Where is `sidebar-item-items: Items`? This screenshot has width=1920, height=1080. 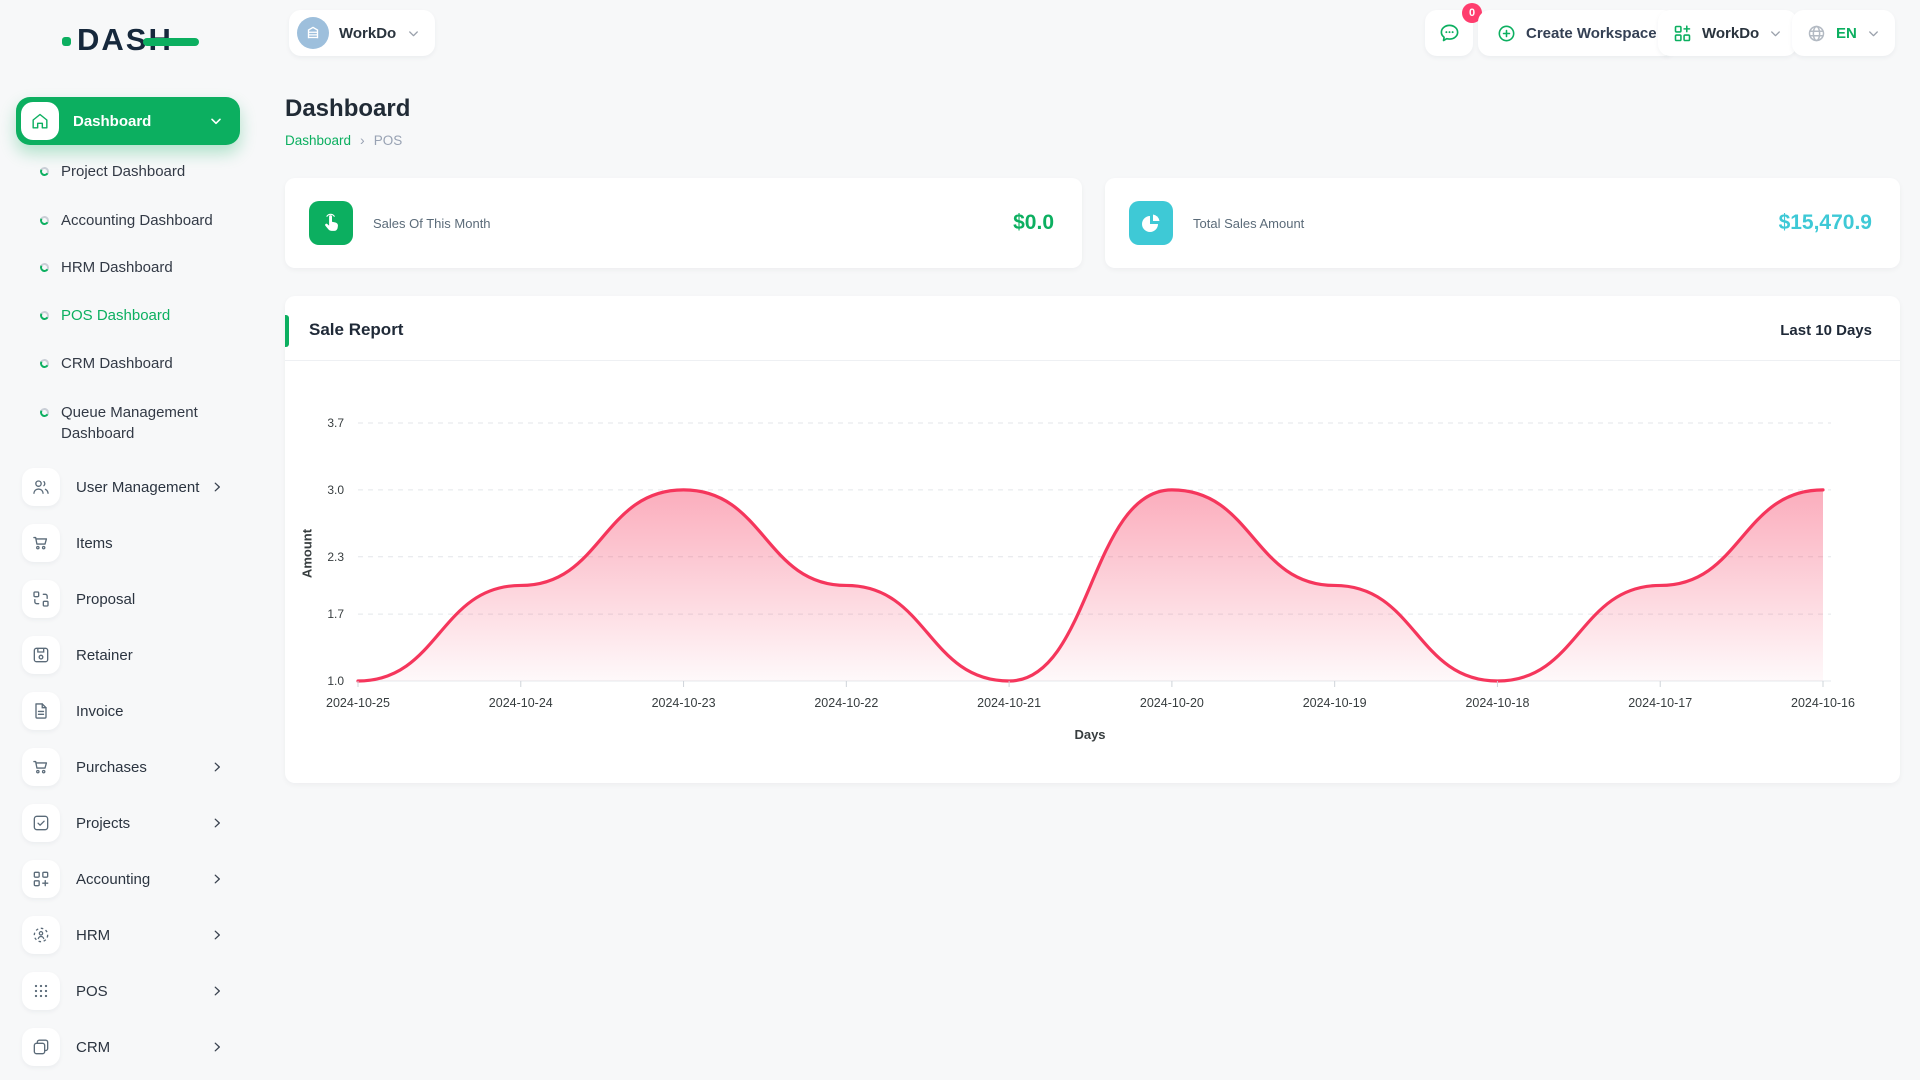
sidebar-item-items: Items is located at coordinates (128, 543).